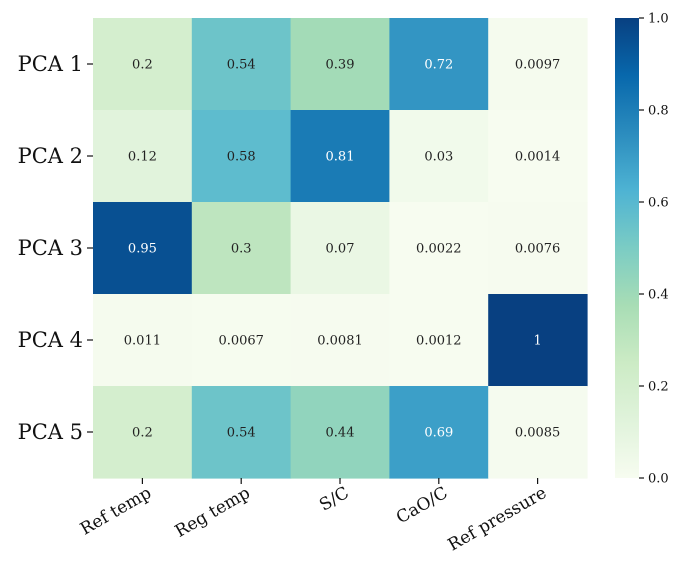  I want to click on cell-value-label: 0.0022, so click(439, 249).